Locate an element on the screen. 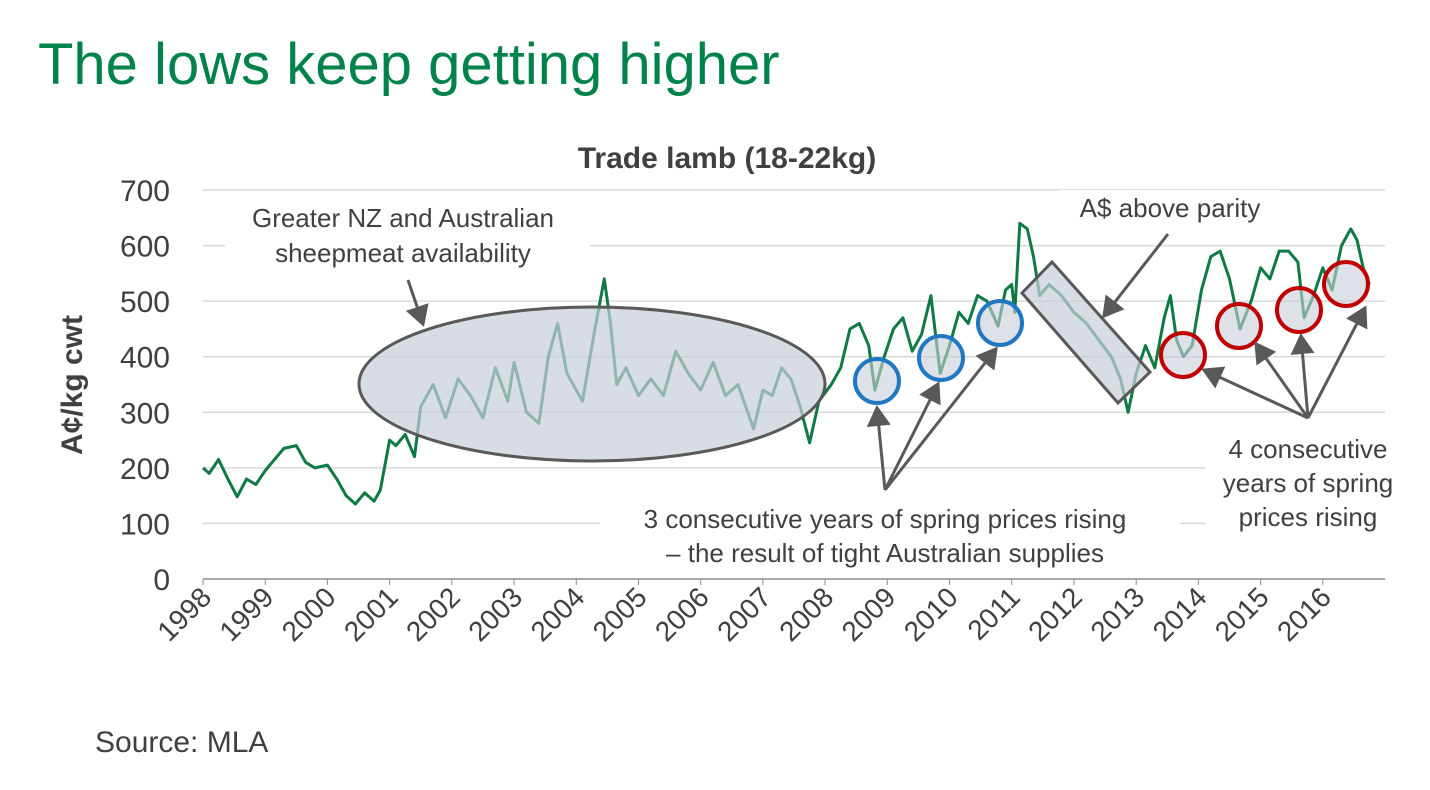  x-tick-label: 2014 is located at coordinates (1180, 614).